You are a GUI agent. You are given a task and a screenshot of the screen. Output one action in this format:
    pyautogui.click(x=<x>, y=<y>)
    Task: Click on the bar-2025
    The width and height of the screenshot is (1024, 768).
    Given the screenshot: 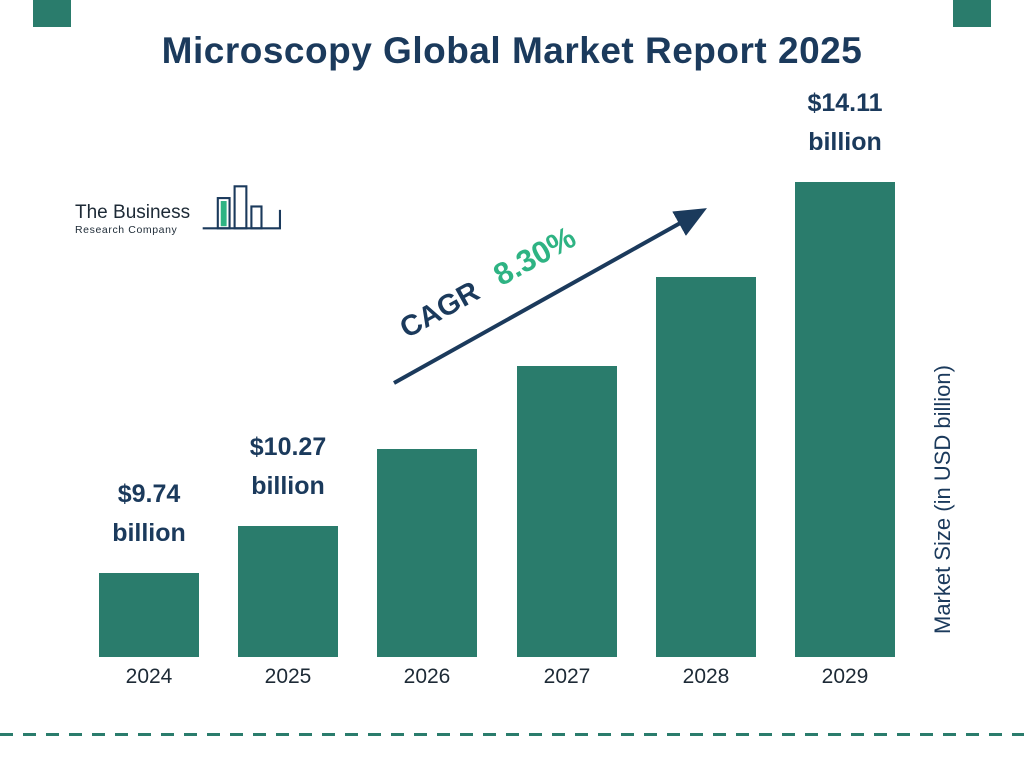 What is the action you would take?
    pyautogui.click(x=288, y=591)
    